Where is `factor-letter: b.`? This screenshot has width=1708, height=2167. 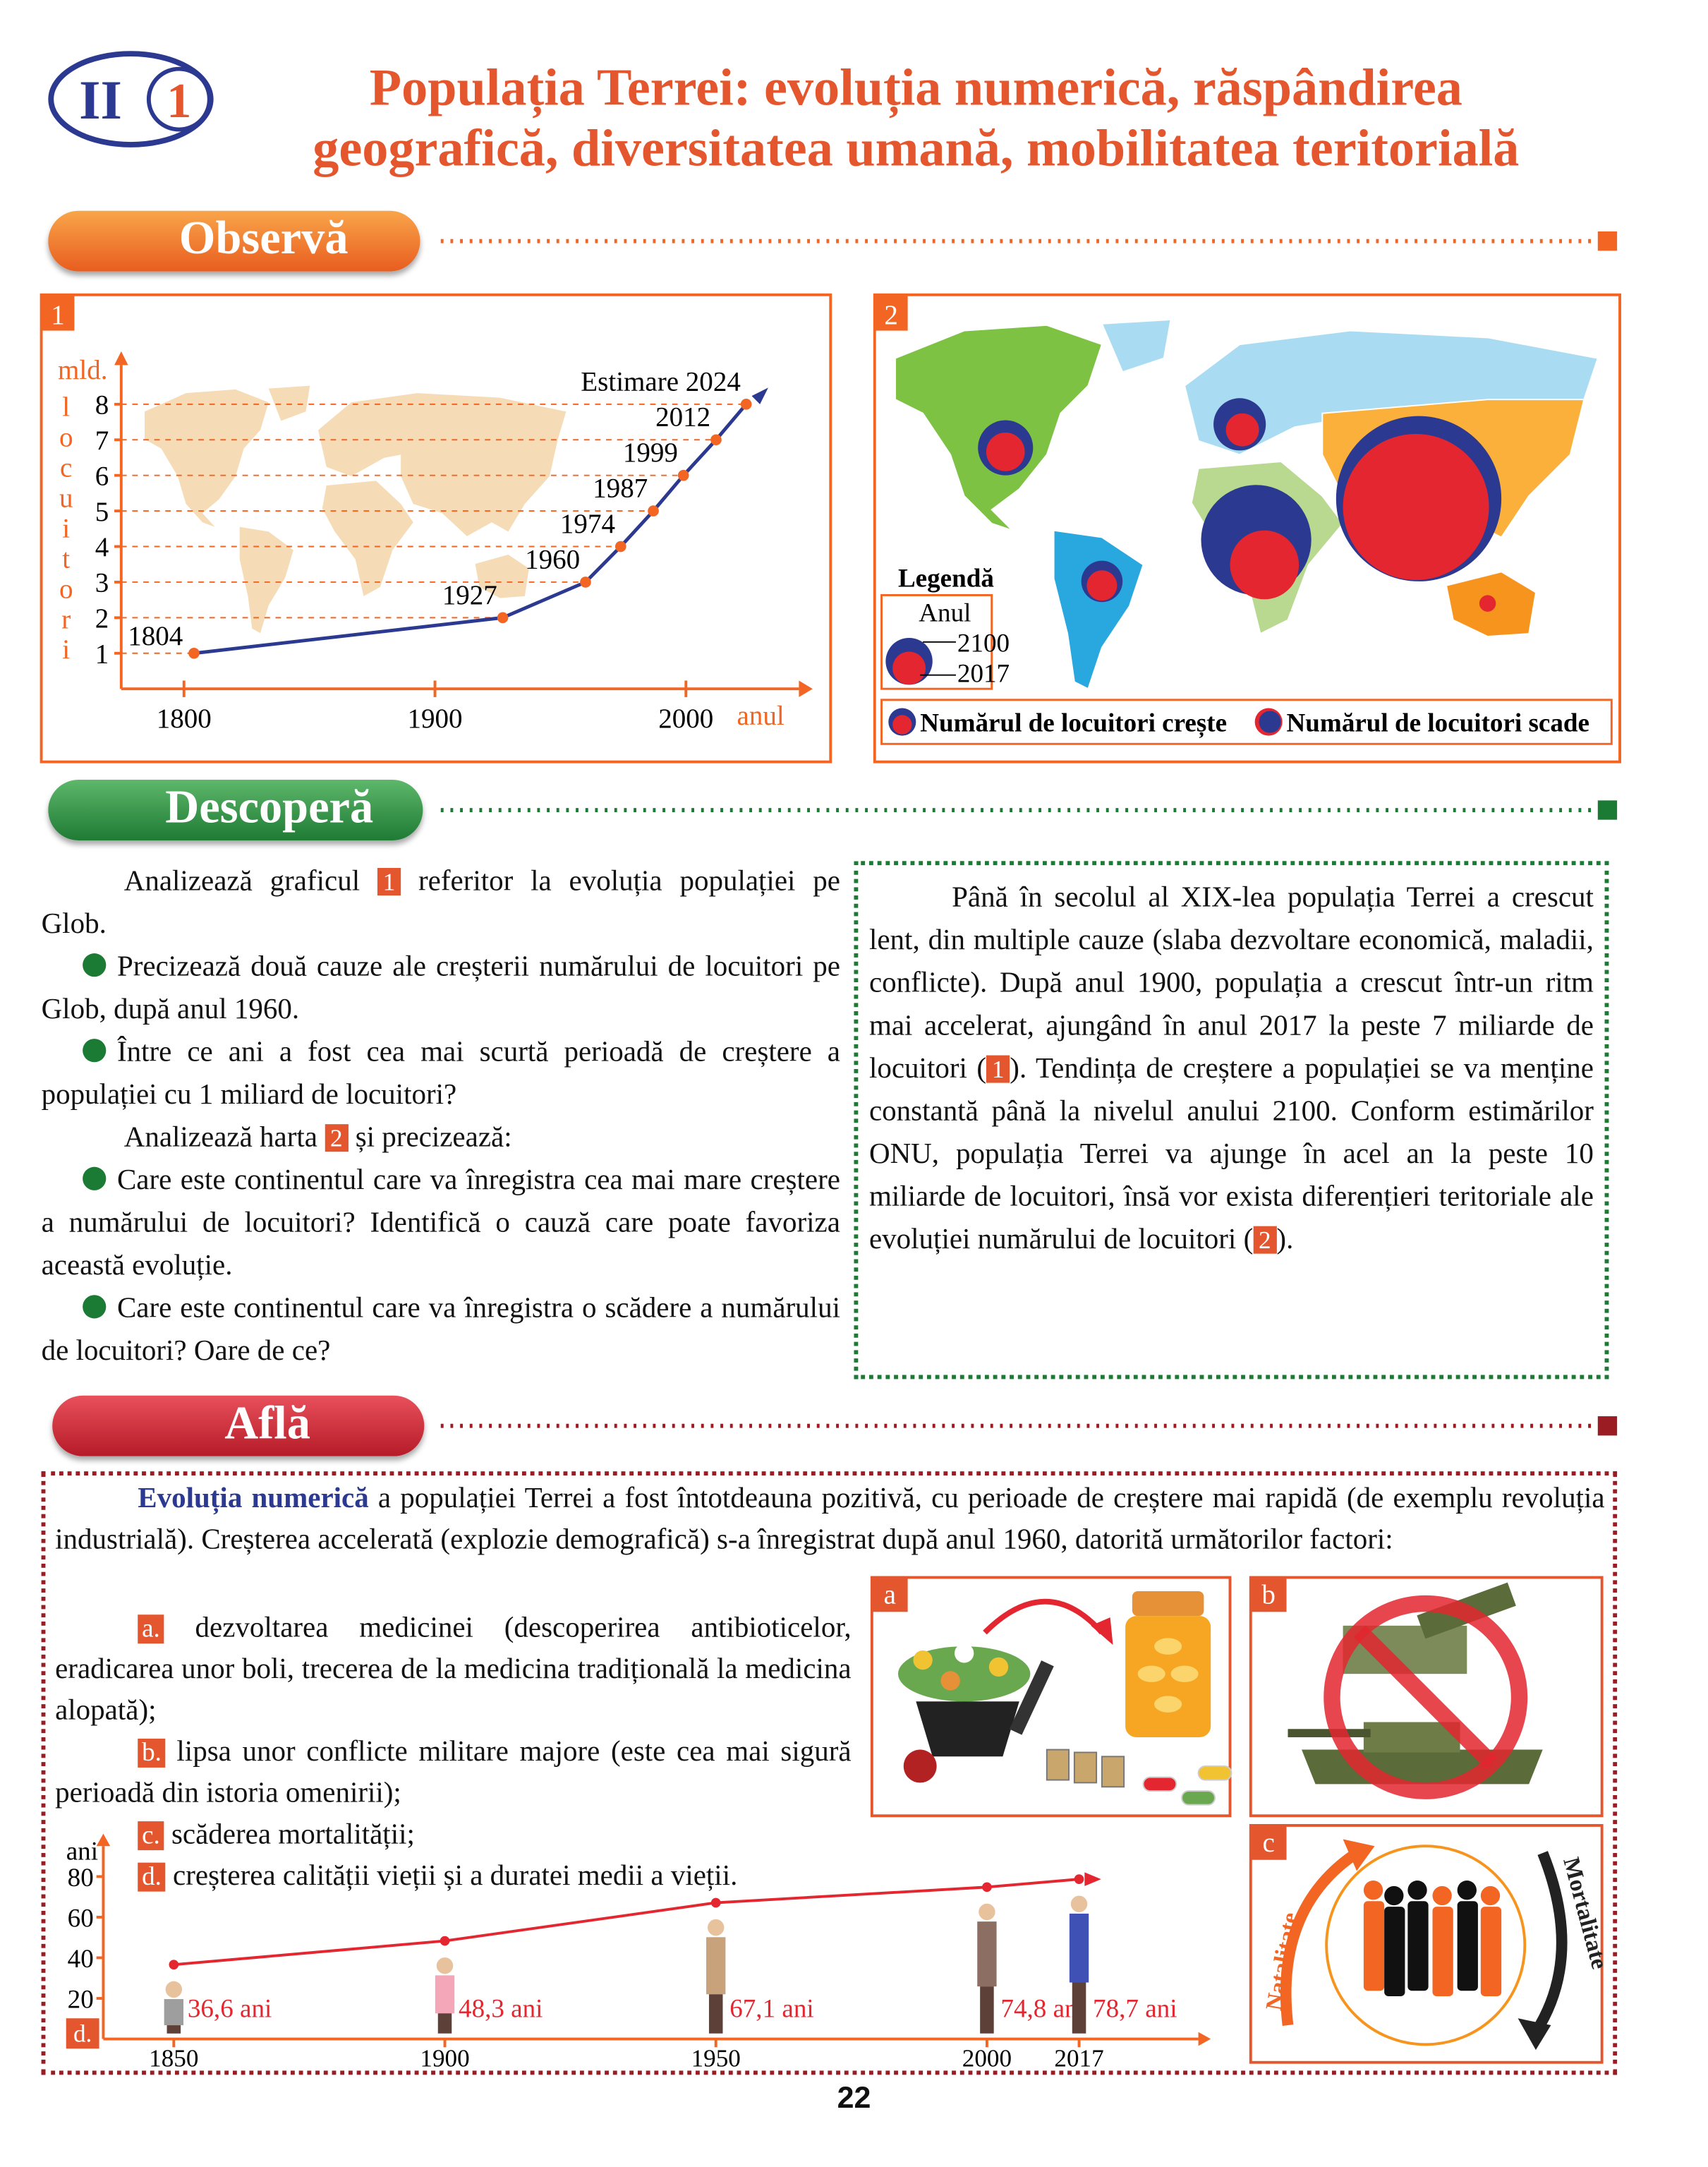
factor-letter: b. is located at coordinates (152, 1753).